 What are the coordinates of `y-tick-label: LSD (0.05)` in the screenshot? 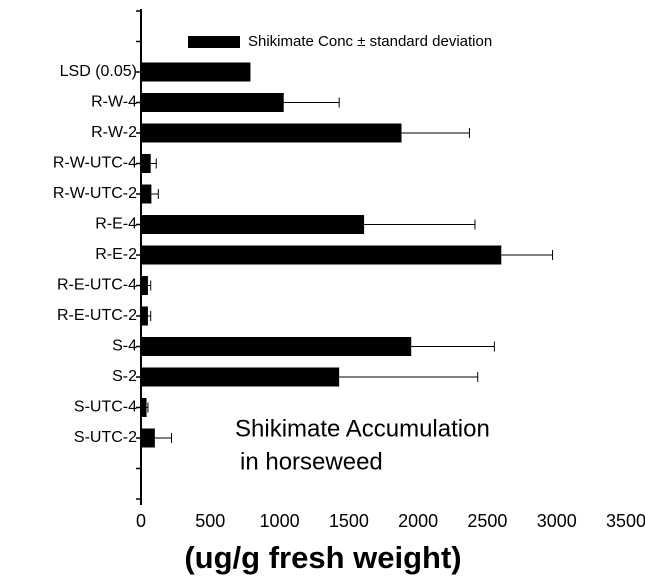 It's located at (98, 71).